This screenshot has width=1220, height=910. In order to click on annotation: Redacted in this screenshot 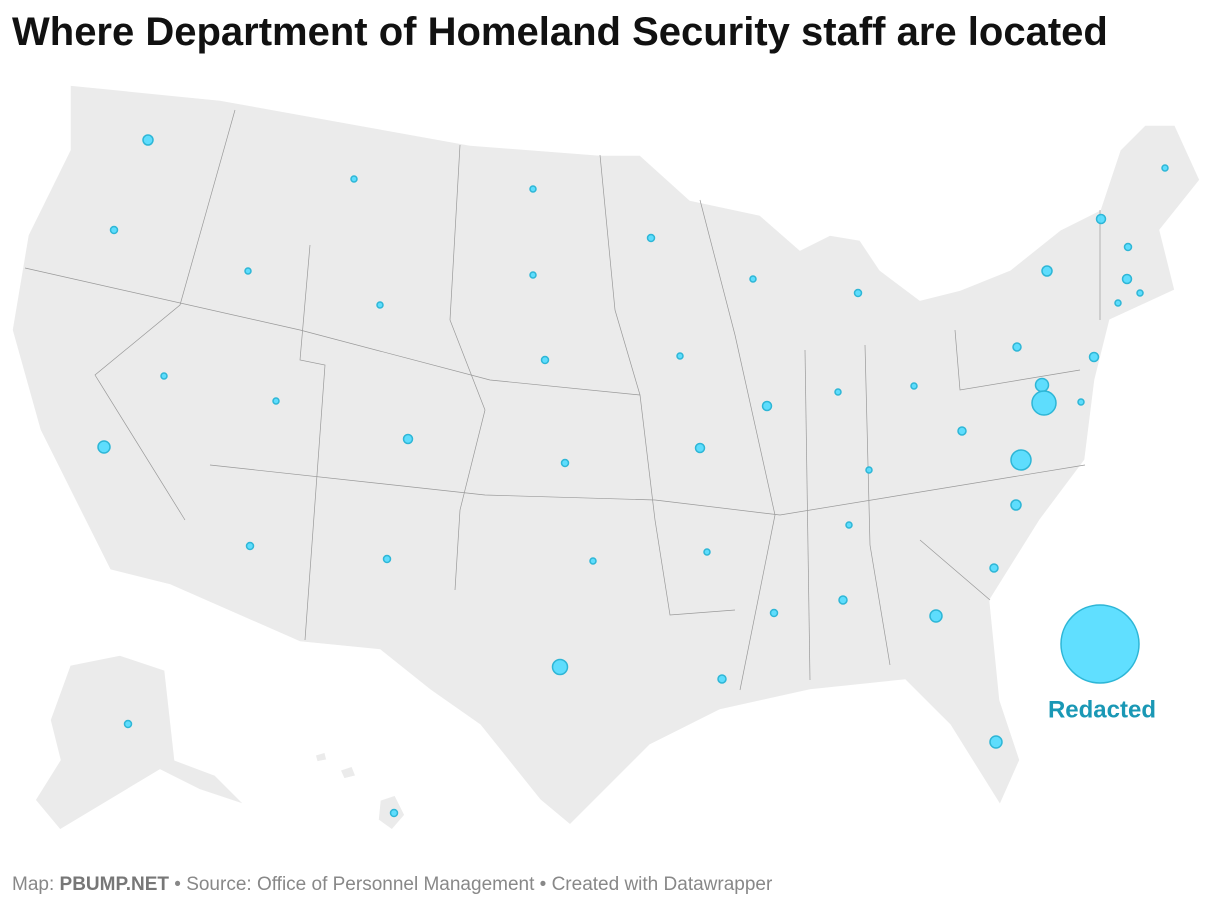, I will do `click(1102, 709)`.